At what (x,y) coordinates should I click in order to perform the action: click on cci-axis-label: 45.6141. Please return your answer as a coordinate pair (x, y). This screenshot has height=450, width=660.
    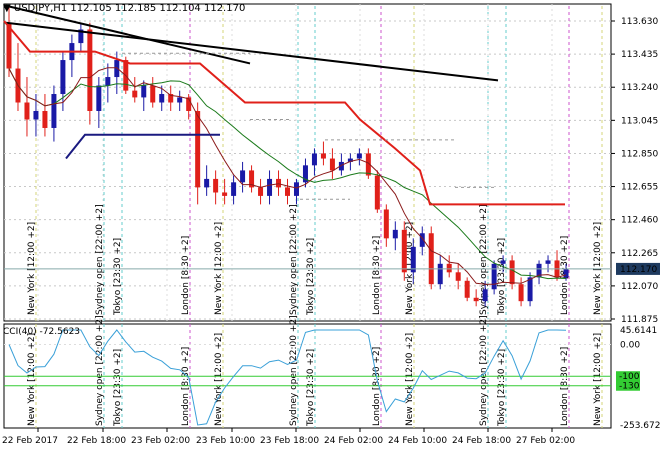
    Looking at the image, I should click on (638, 331).